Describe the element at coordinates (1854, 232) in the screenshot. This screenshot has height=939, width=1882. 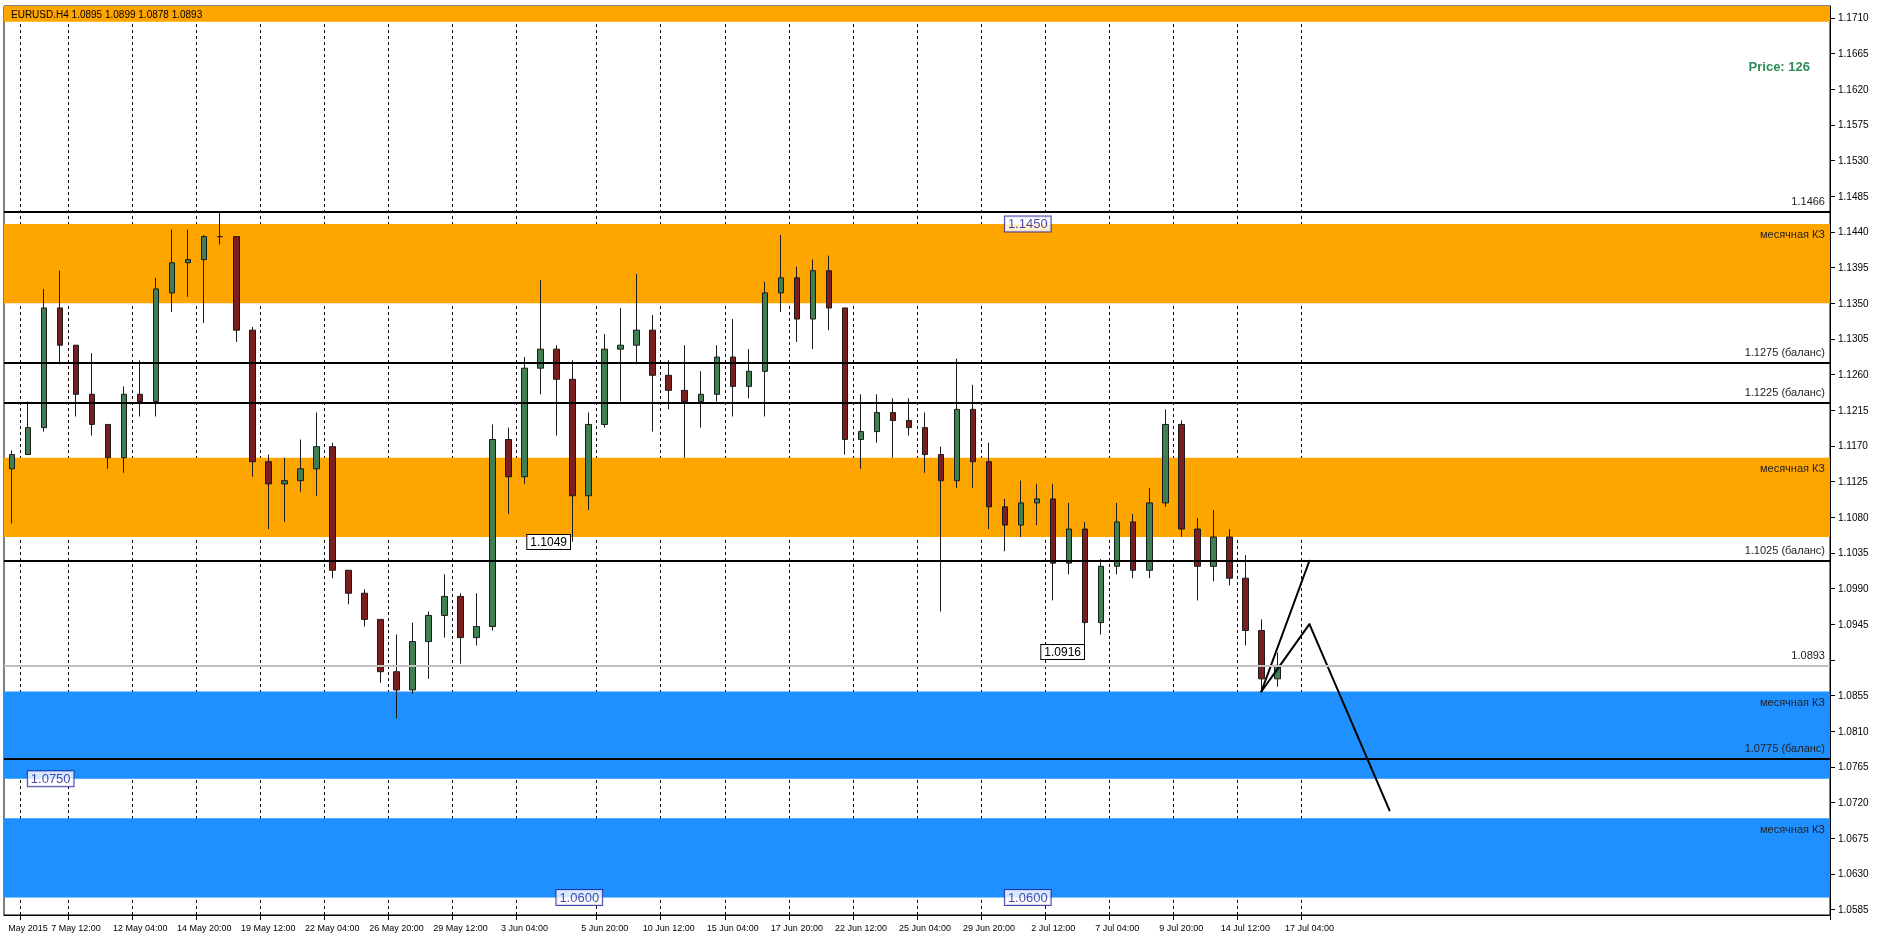
I see `y-tick-label: 1.1440` at that location.